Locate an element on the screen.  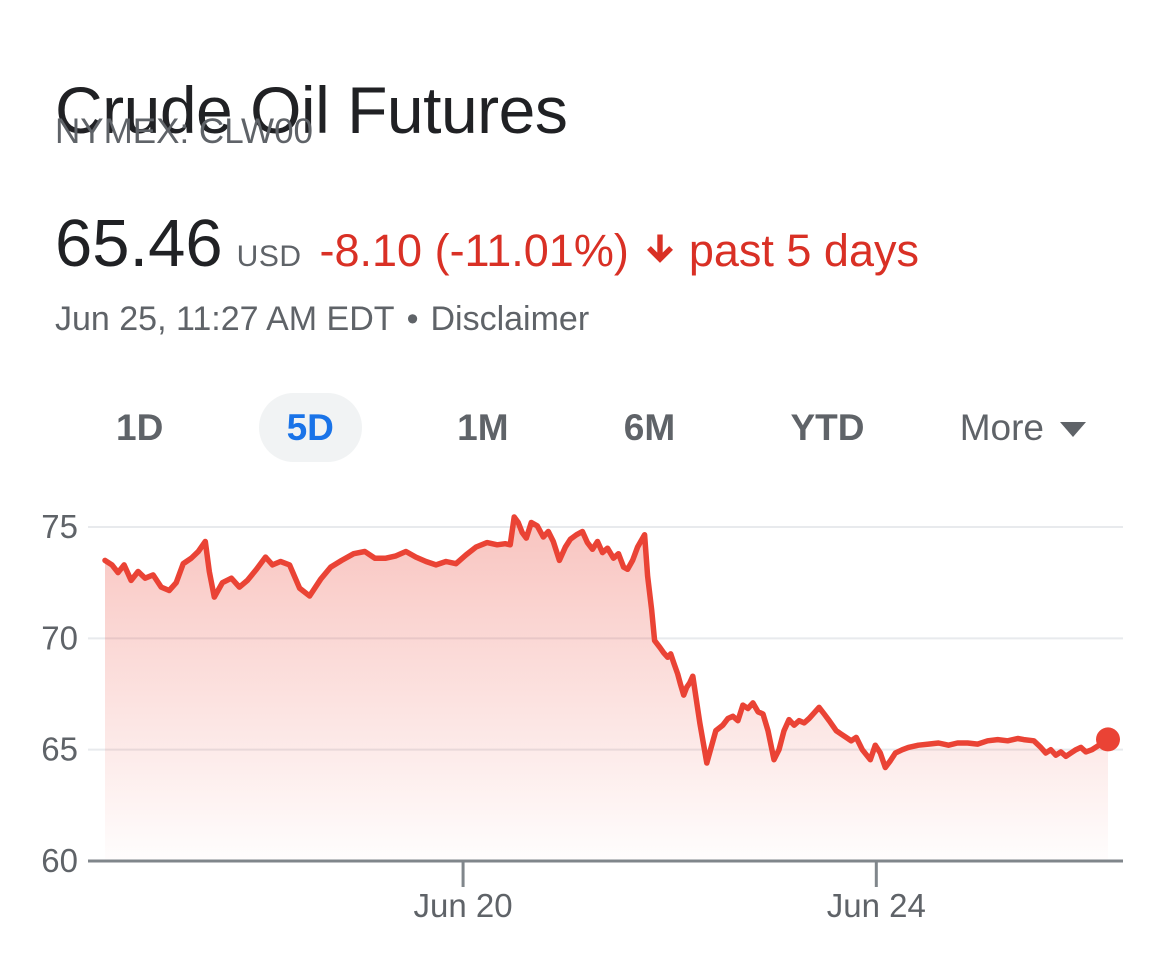
timestamp-row: Jun 25, 11:27 AM EDT • Disclaimer is located at coordinates (322, 319).